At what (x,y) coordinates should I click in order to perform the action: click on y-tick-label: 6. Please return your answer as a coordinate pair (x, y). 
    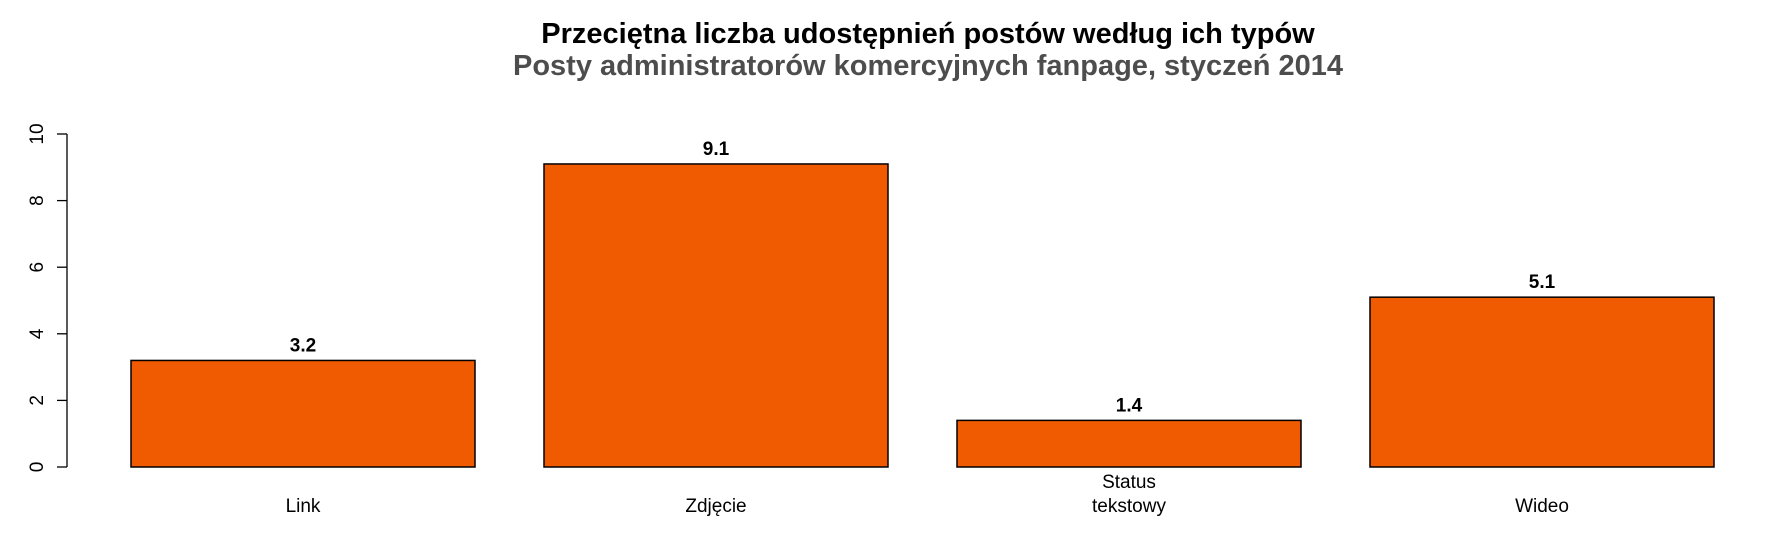
    Looking at the image, I should click on (37, 267).